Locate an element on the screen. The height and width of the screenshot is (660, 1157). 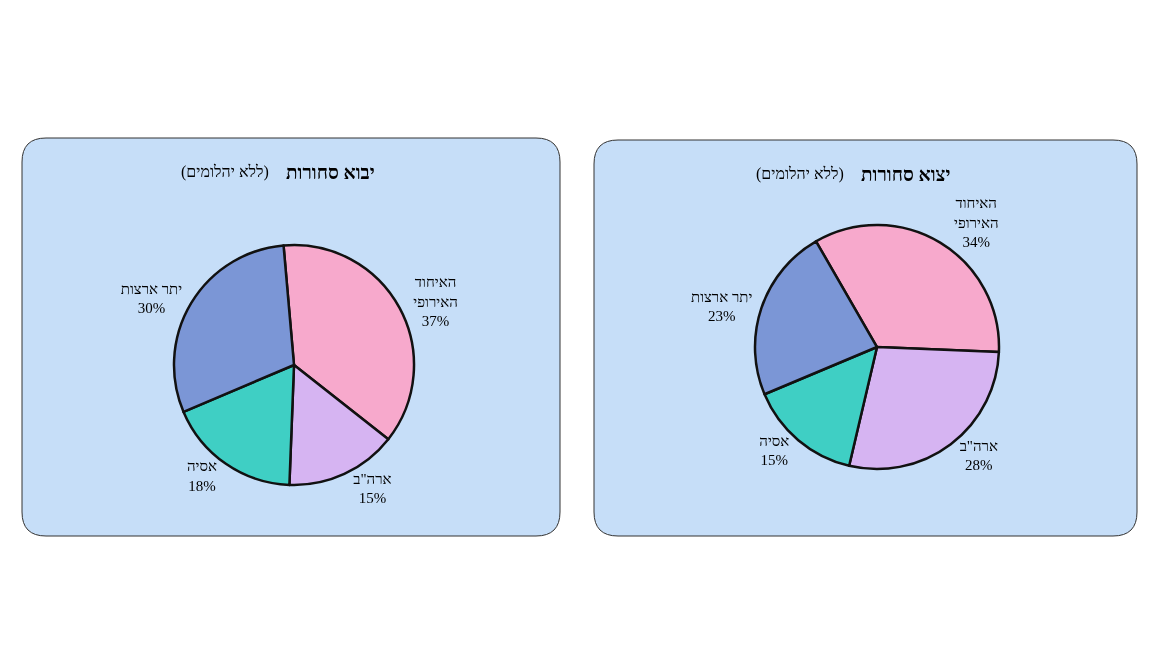
data-label: 37% is located at coordinates (435, 321).